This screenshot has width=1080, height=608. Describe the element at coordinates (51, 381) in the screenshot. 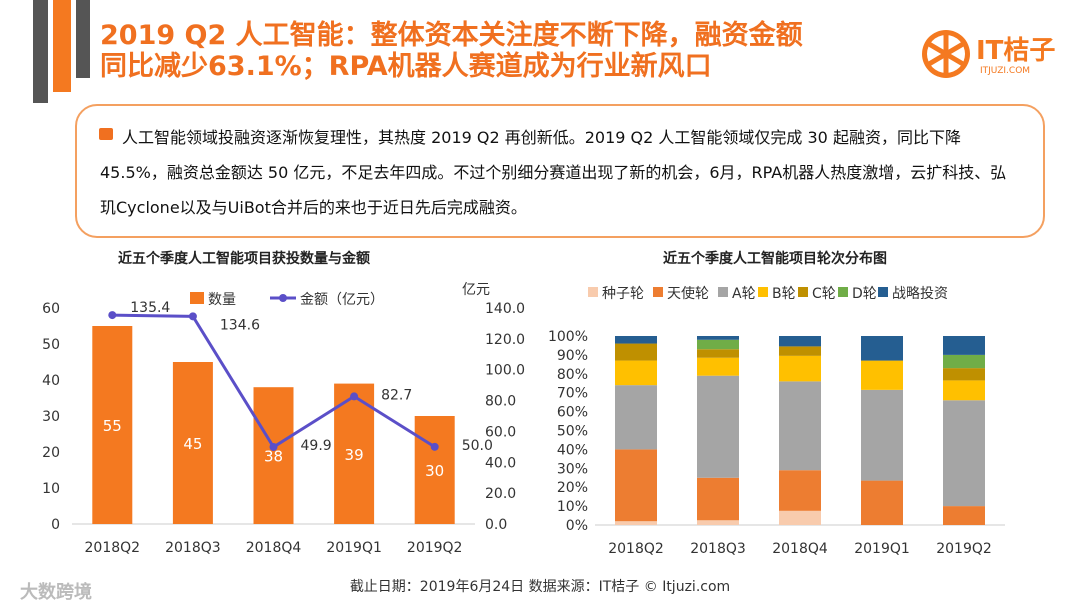

I see `y-tick-label: 40` at that location.